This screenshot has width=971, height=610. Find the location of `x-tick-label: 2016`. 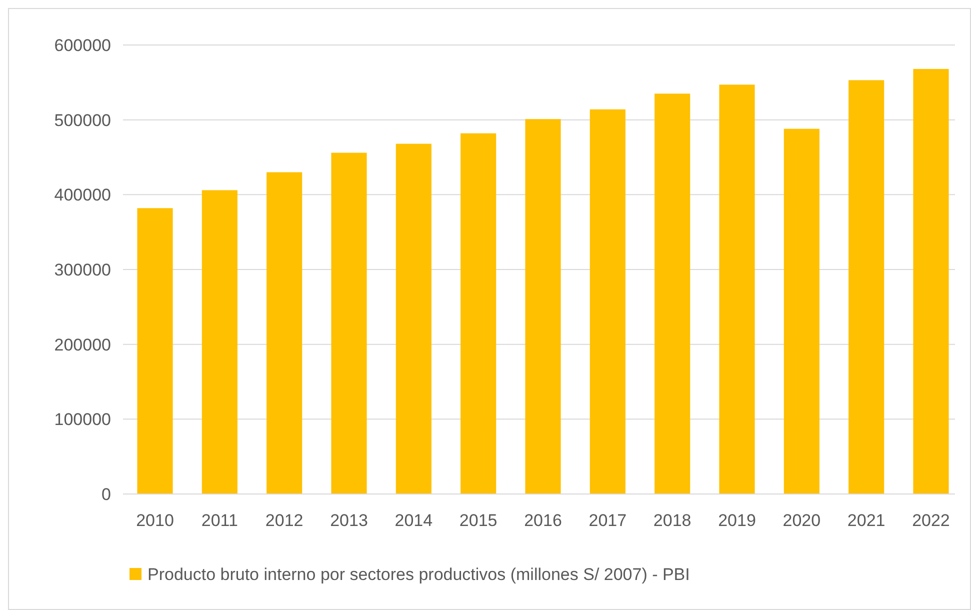

x-tick-label: 2016 is located at coordinates (543, 520).